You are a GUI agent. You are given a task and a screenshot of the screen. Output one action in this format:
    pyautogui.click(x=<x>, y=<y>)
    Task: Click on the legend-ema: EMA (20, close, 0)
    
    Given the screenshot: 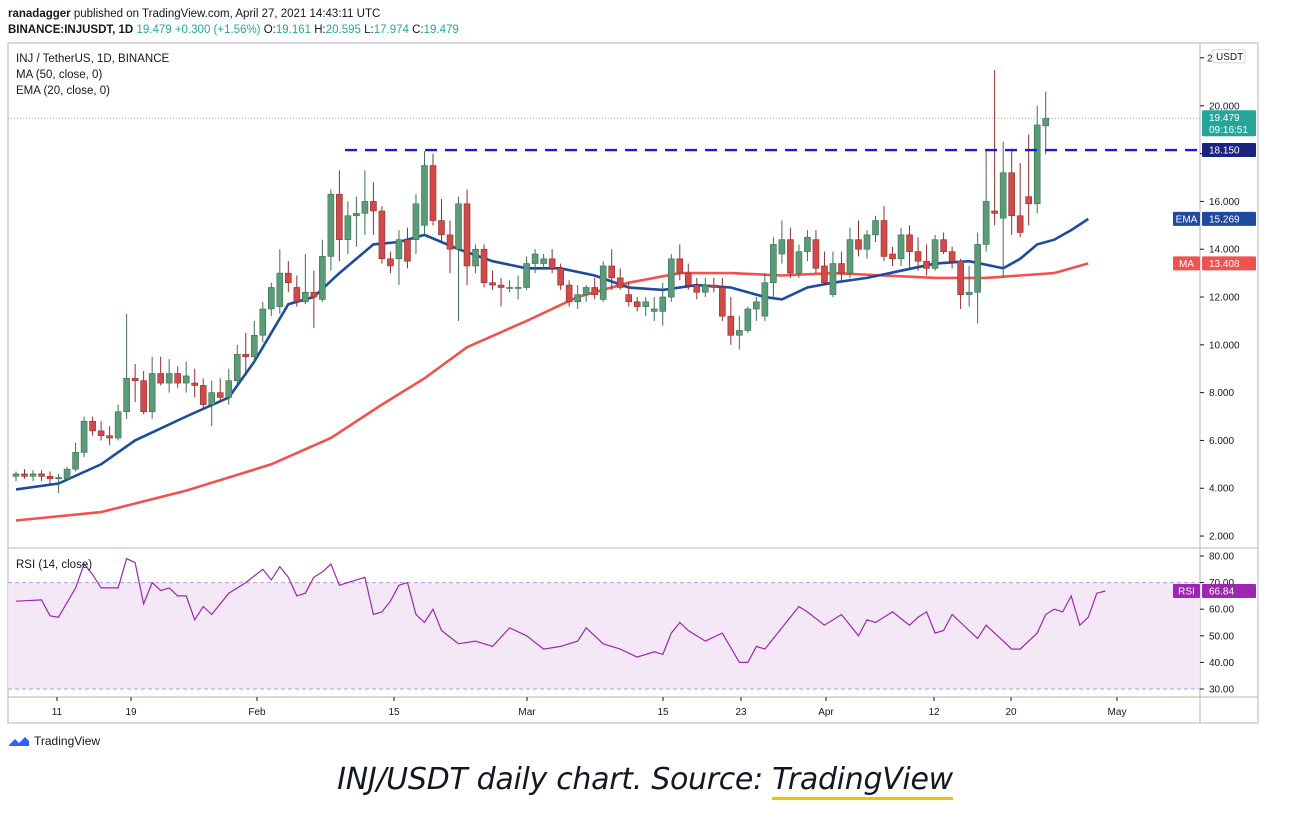 What is the action you would take?
    pyautogui.click(x=63, y=91)
    